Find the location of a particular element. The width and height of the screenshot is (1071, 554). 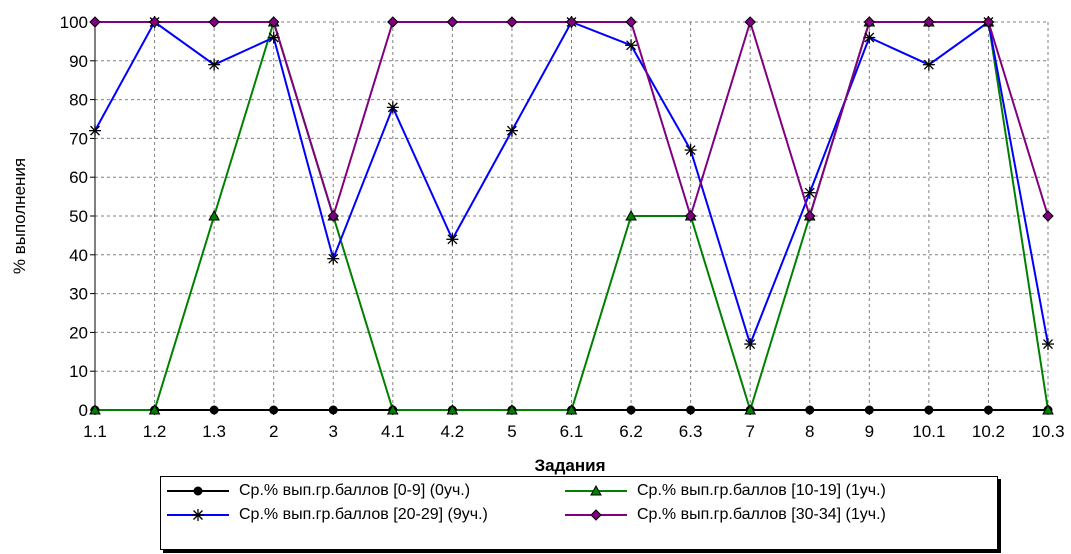

x-tick-label: 6.1 is located at coordinates (572, 431).